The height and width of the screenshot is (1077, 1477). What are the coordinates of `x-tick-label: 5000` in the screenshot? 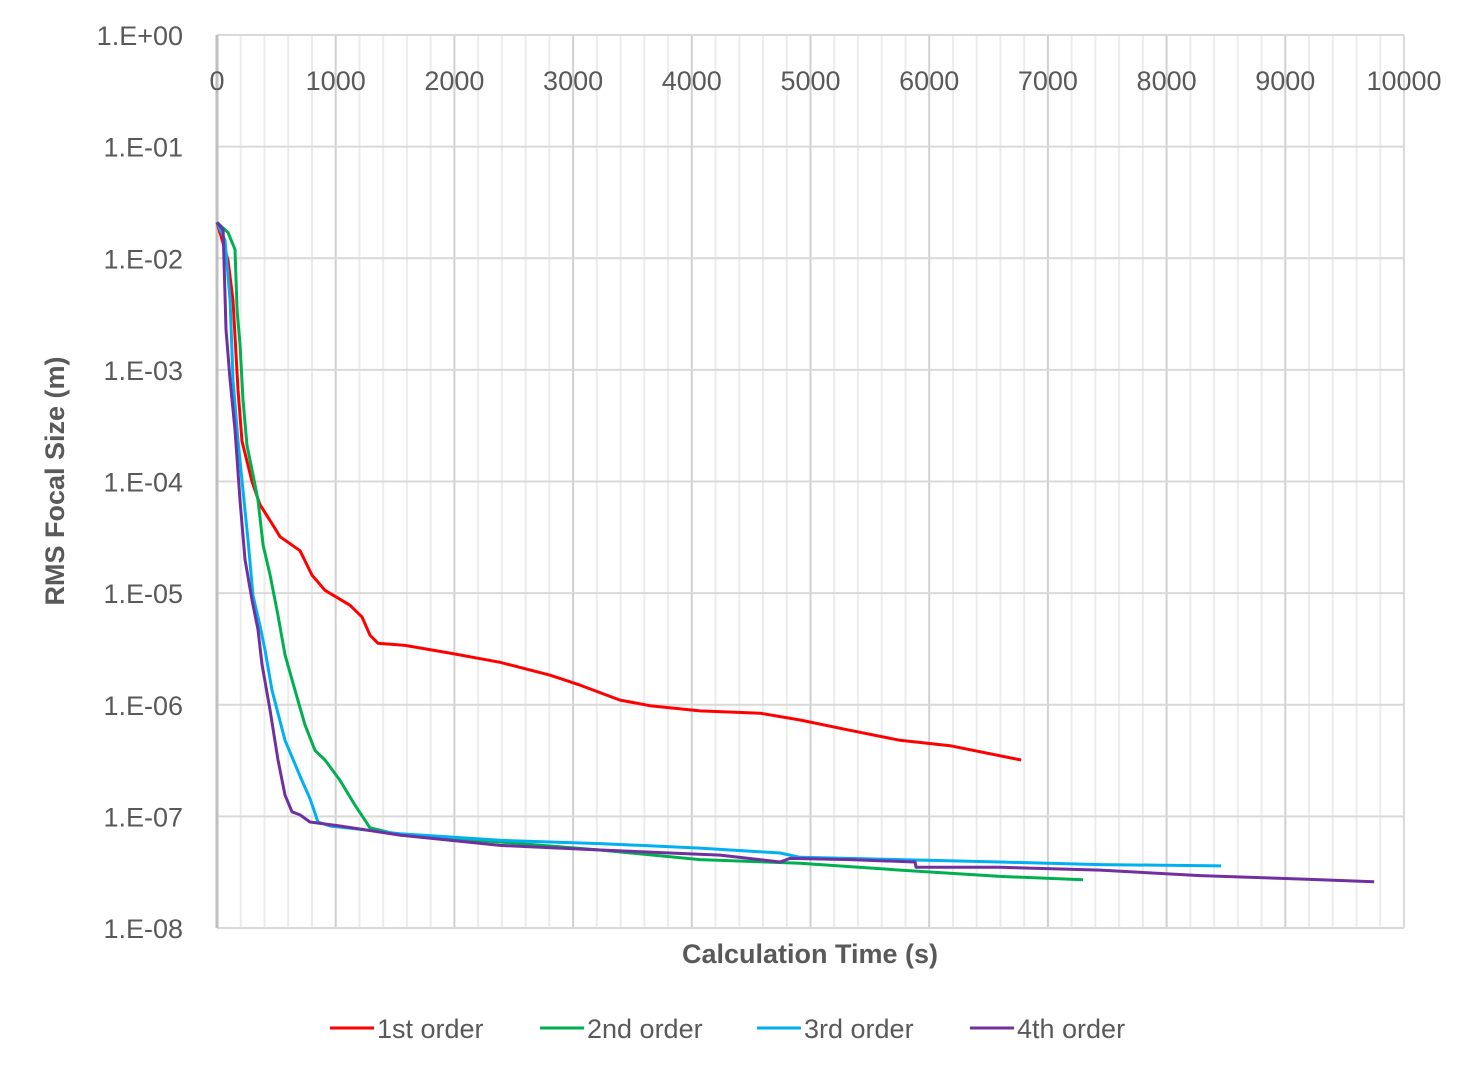 It's located at (810, 81).